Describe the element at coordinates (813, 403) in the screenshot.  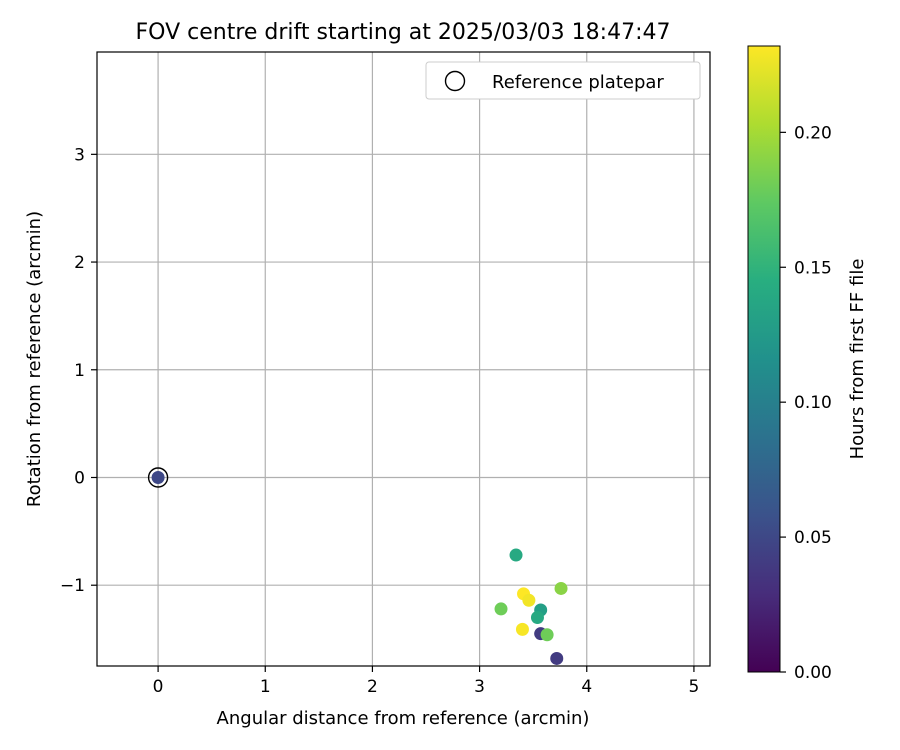
I see `colorbar-tick-label: 0.10` at that location.